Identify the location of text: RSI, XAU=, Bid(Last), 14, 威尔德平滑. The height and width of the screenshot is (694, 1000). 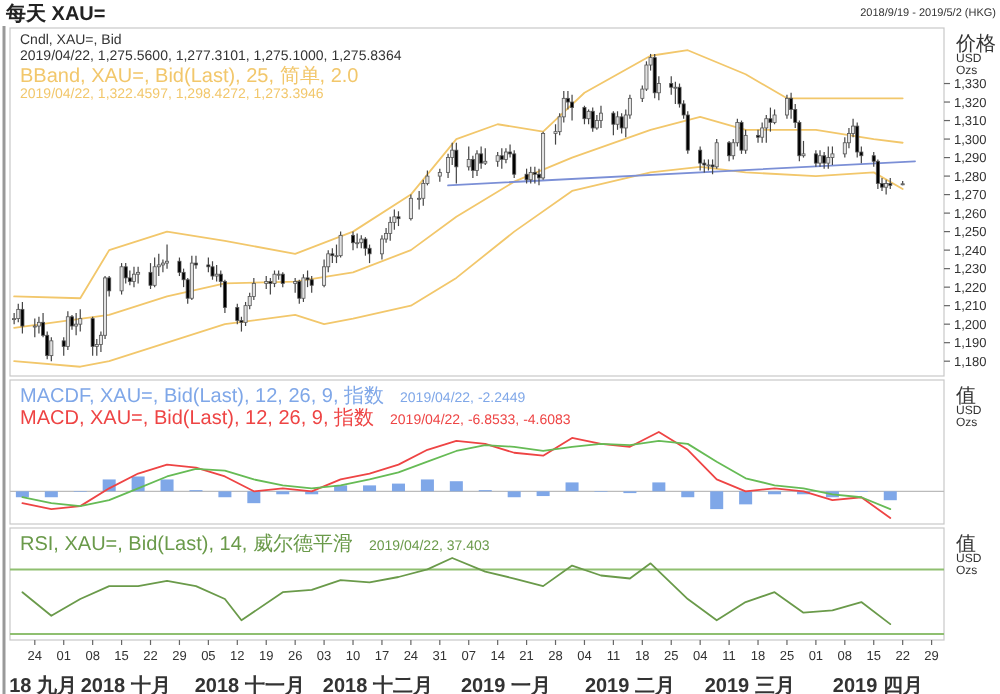
(186, 544).